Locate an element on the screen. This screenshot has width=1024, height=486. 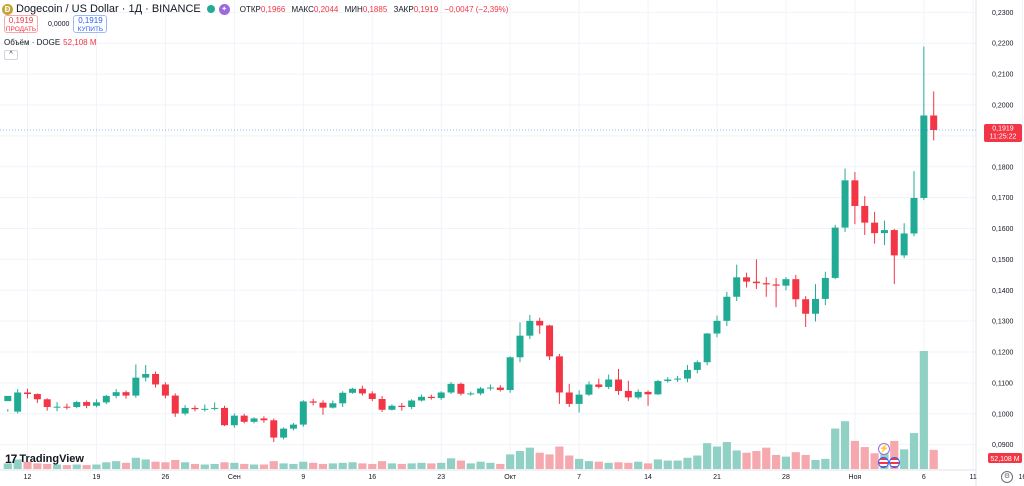
gear-icon: ⚙ is located at coordinates (1007, 477).